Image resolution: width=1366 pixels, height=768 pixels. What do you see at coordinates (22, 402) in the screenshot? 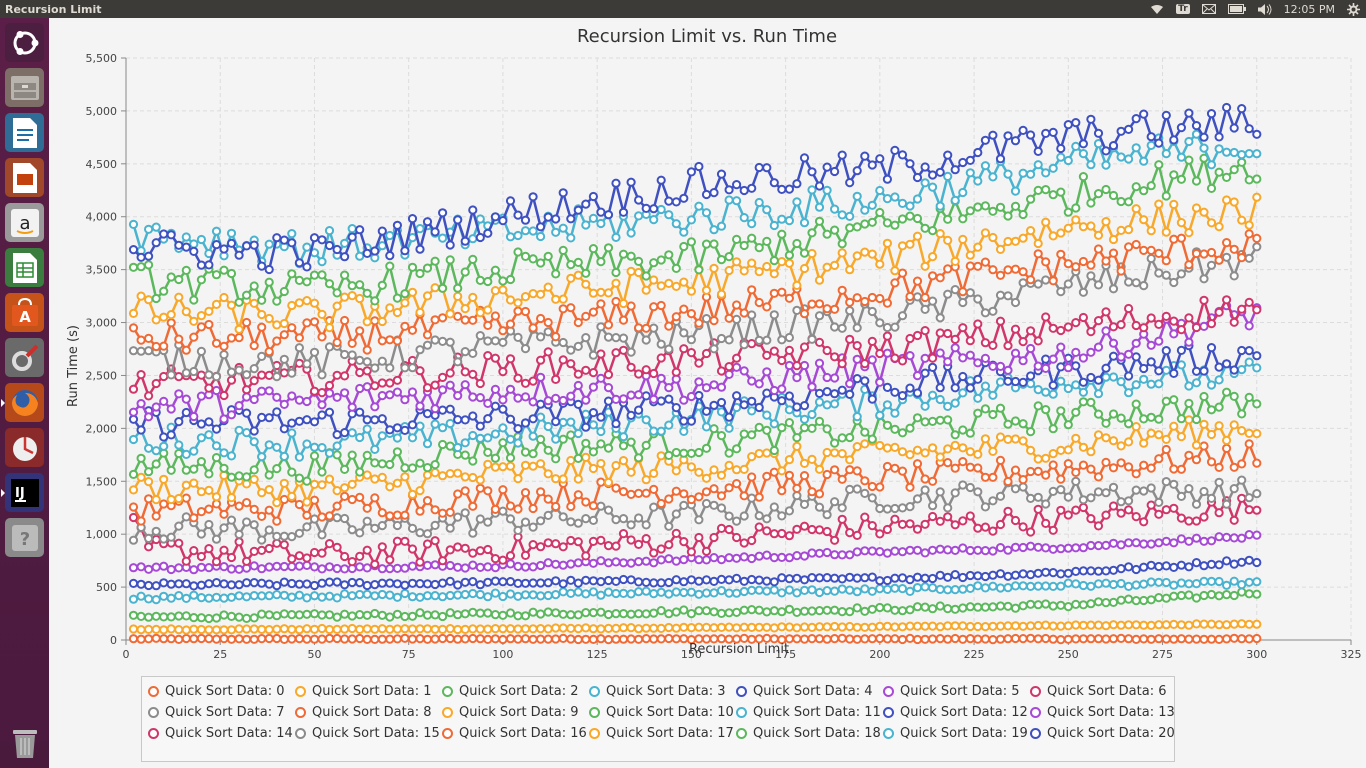
I see `firefox-button` at bounding box center [22, 402].